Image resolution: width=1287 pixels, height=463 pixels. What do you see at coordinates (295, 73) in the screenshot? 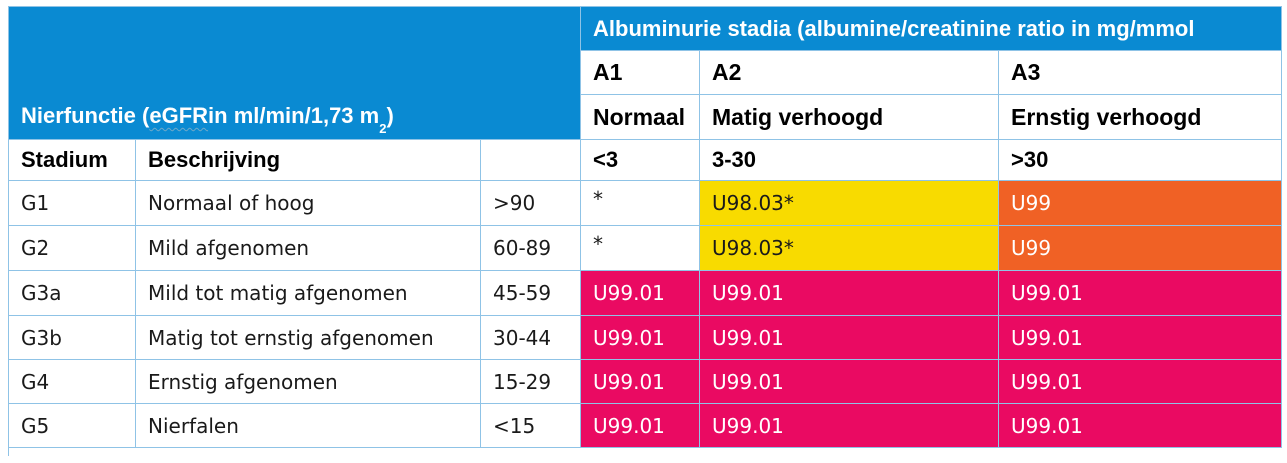
I see `kidney-function-header: Nierfunctie (eGFR in ml/min/1,73 m 2)` at bounding box center [295, 73].